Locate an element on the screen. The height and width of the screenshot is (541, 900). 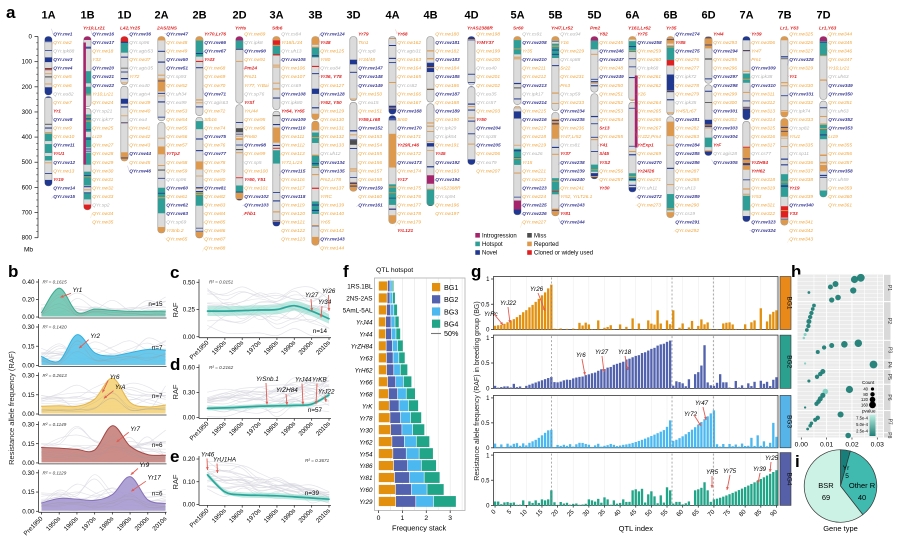
svg-text: QYr.nw216 is located at coordinates (534, 120).